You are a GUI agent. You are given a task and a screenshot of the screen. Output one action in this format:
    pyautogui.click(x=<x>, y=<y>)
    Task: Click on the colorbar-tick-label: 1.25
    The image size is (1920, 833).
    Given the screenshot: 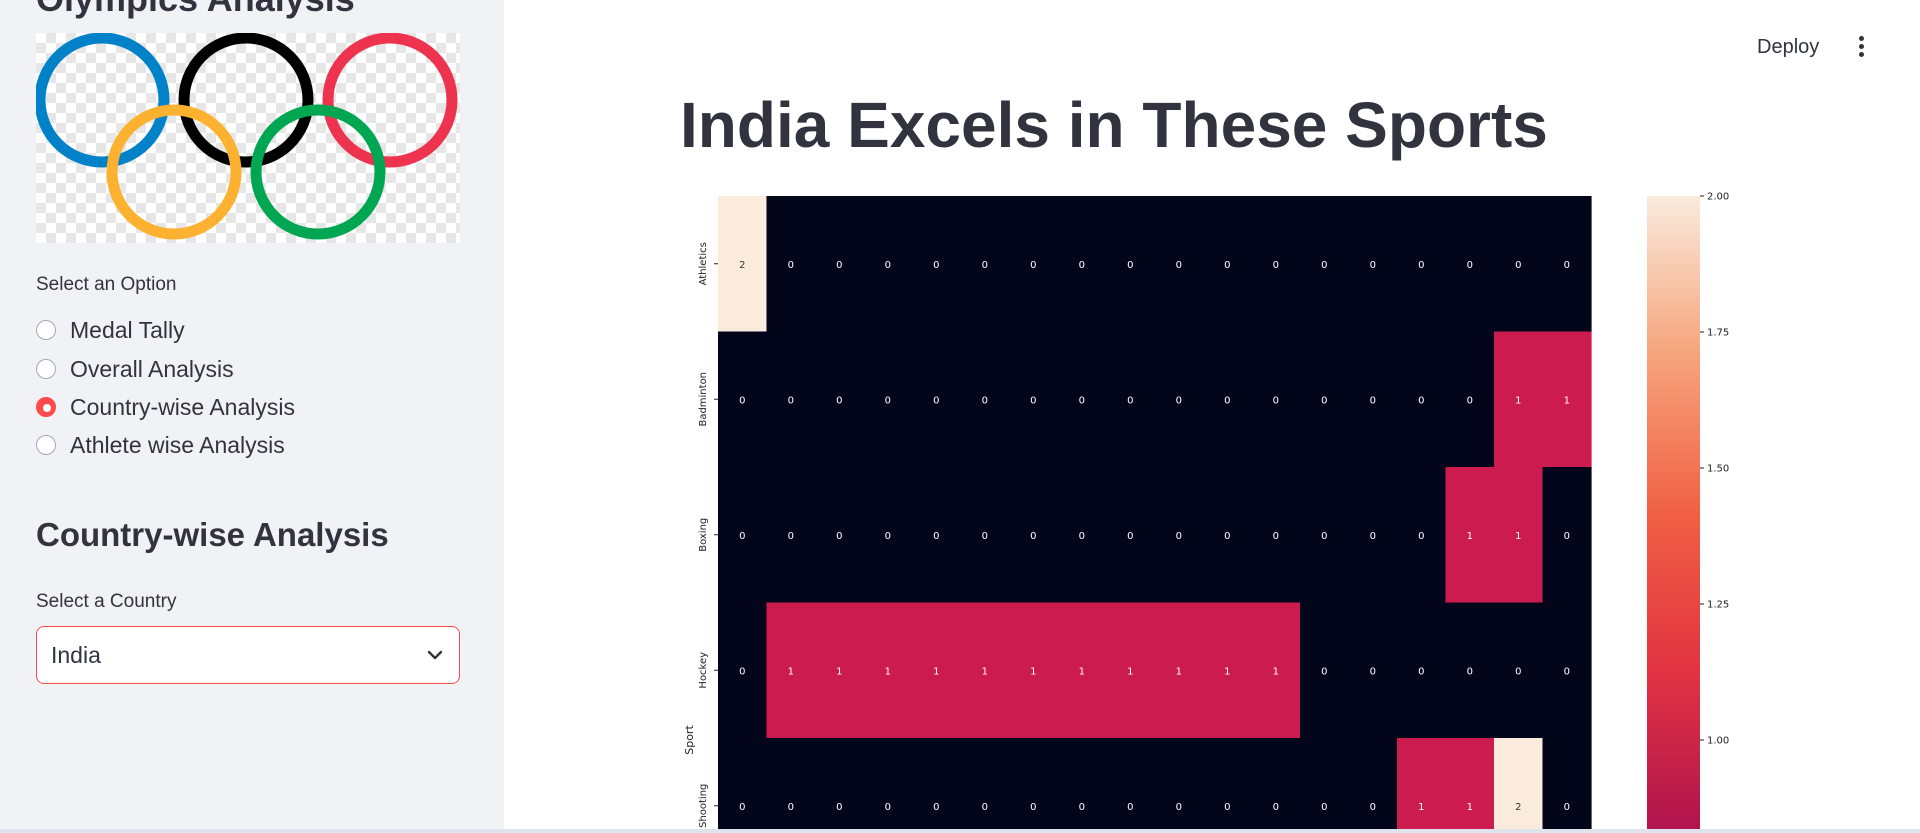 What is the action you would take?
    pyautogui.click(x=1718, y=605)
    